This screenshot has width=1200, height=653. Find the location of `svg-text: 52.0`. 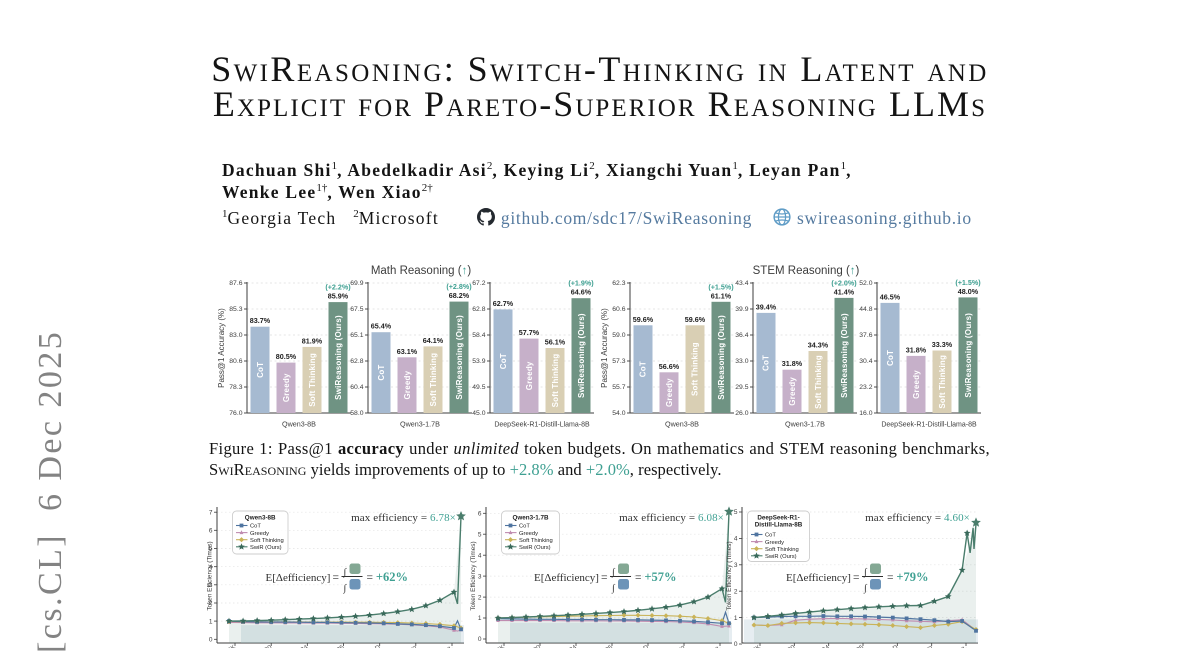

svg-text: 52.0 is located at coordinates (865, 283).